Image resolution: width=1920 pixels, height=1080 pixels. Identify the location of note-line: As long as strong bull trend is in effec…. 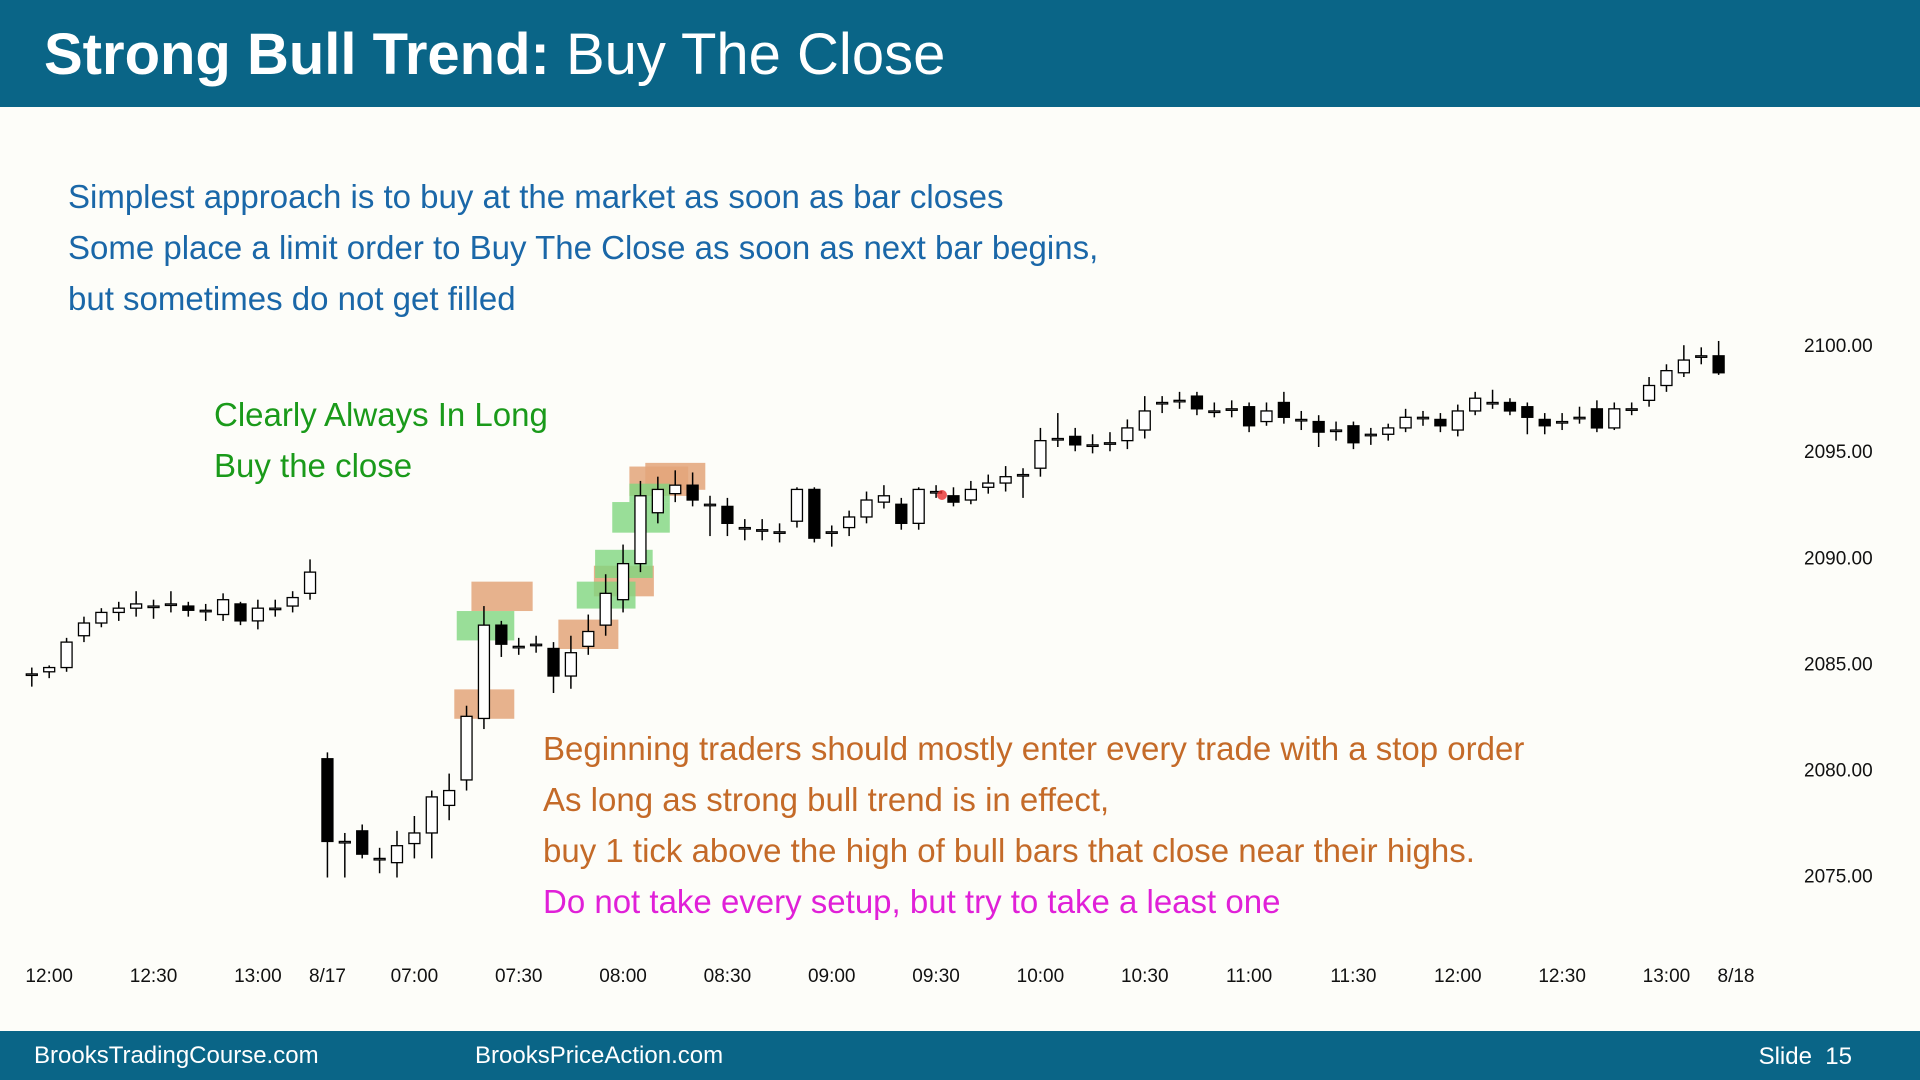
(826, 799).